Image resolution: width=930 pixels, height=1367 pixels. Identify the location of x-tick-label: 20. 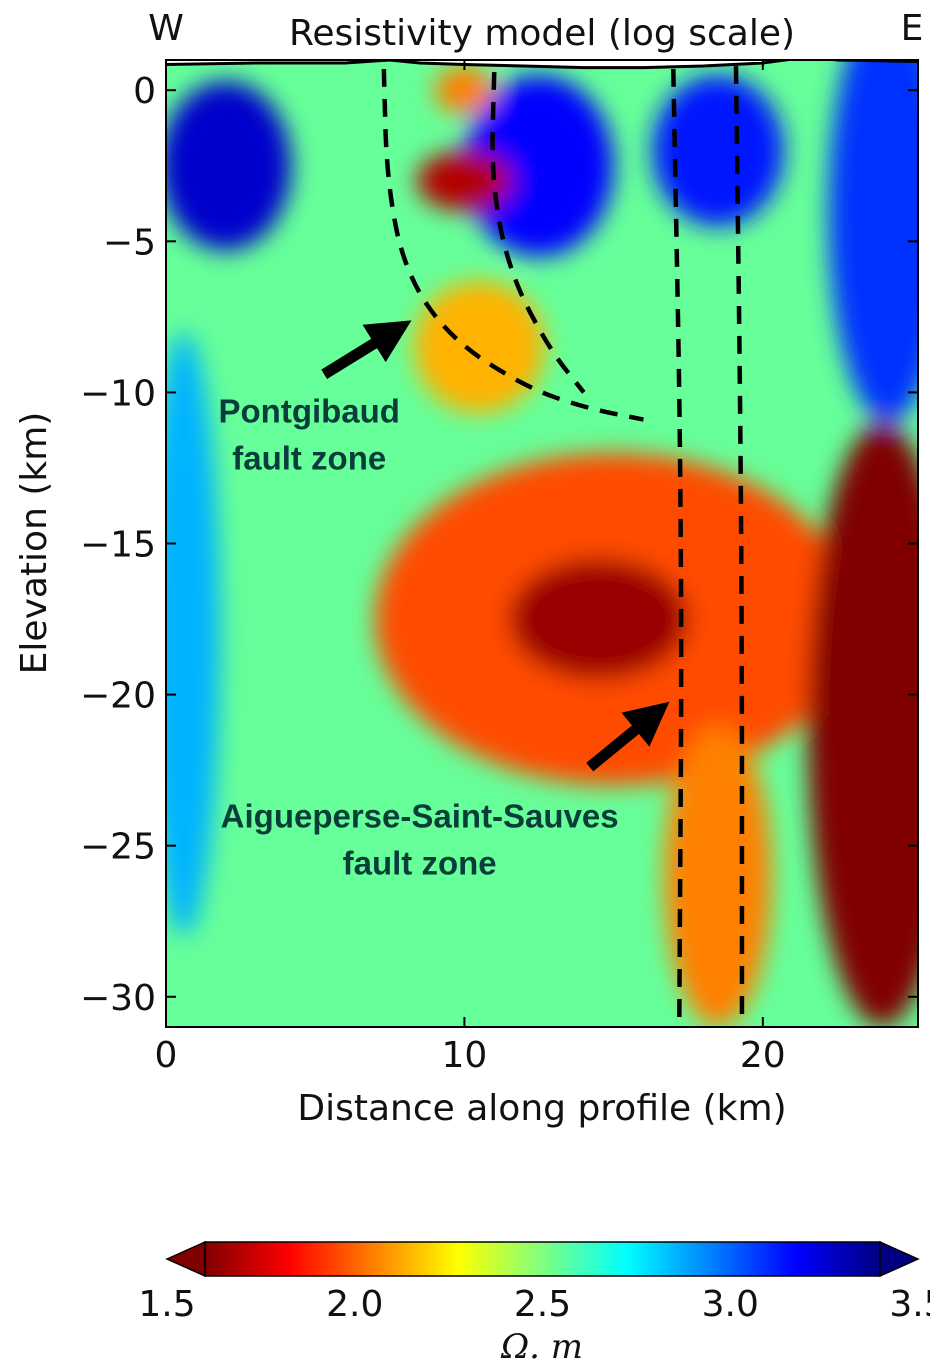
(763, 1055).